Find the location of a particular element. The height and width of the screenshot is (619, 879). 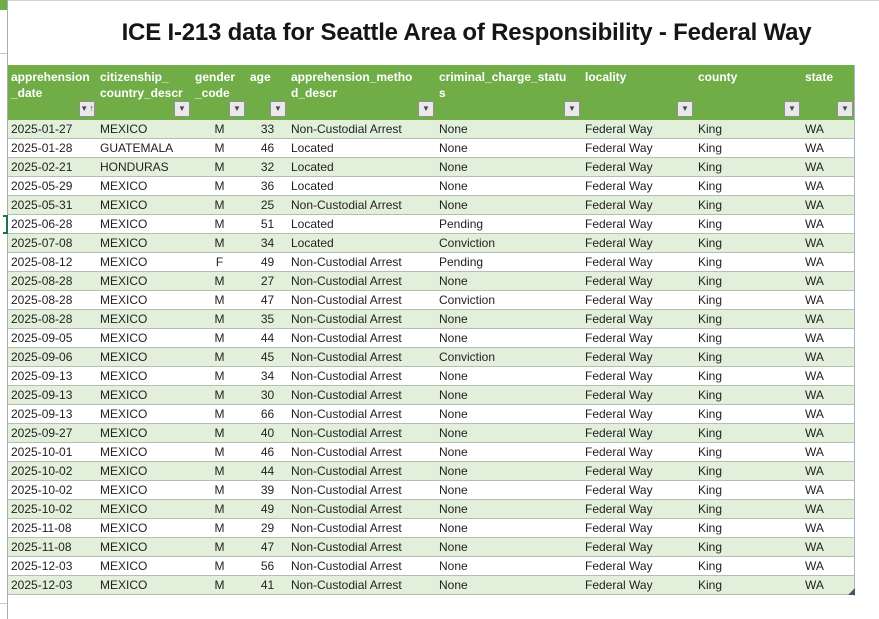

cell-apprehension_date: 2025-10-02 is located at coordinates (42, 509).